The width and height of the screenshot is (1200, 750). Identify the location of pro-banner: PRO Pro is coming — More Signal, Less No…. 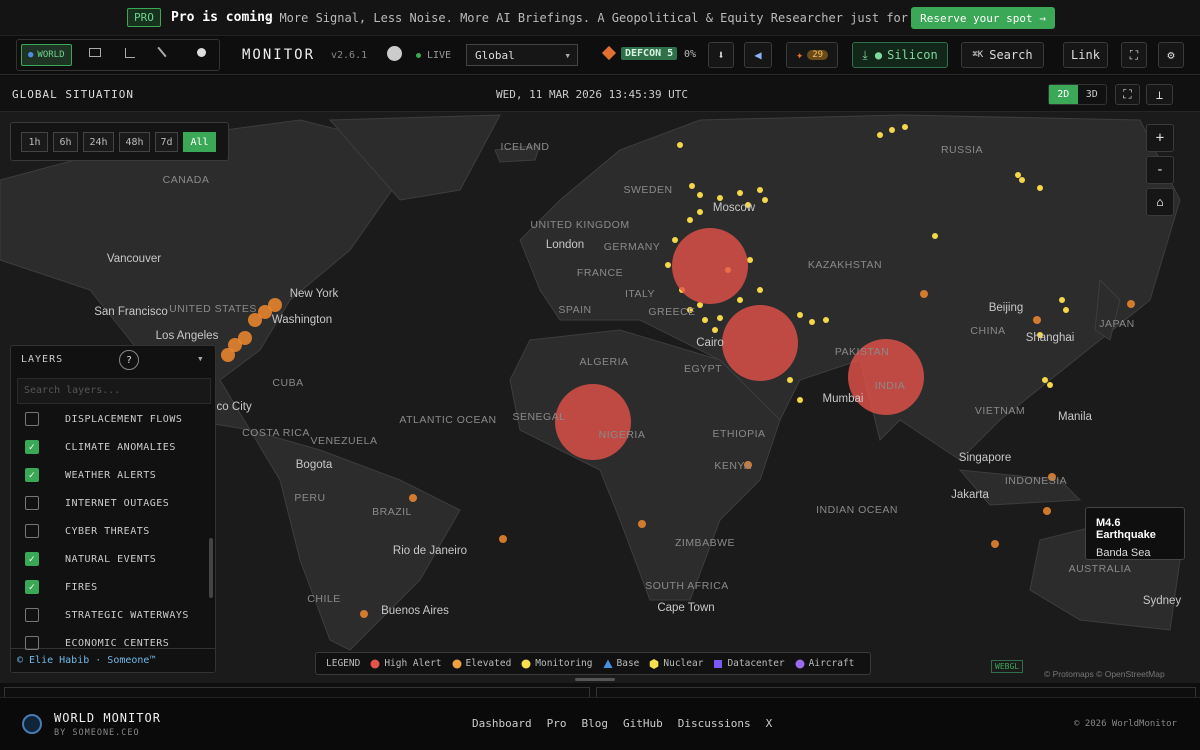
(600, 18).